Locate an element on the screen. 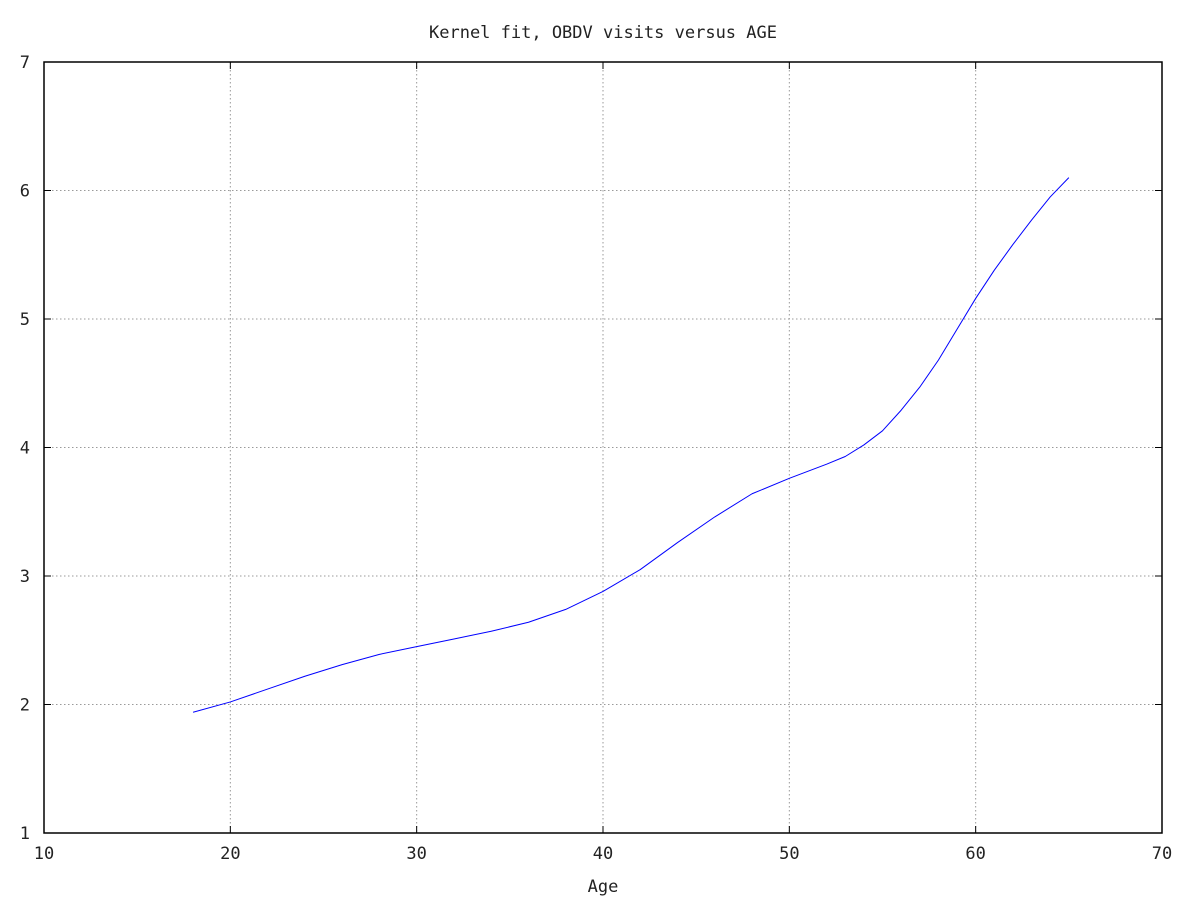  x-tick-label: 20 is located at coordinates (230, 854).